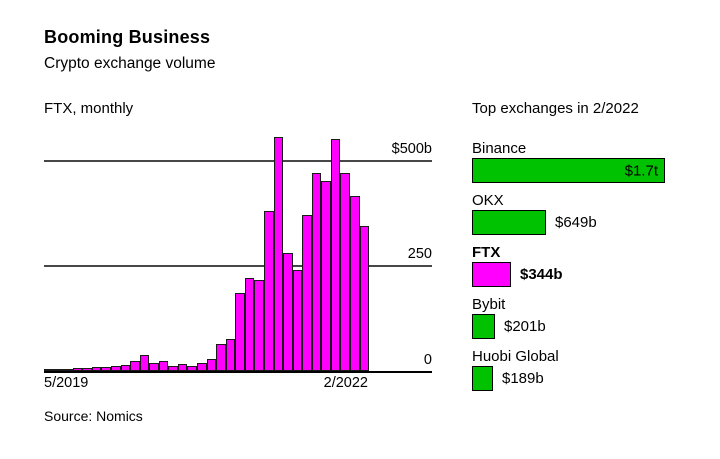 The width and height of the screenshot is (720, 459). Describe the element at coordinates (594, 326) in the screenshot. I see `exchange-barline-bybit: $201b` at that location.